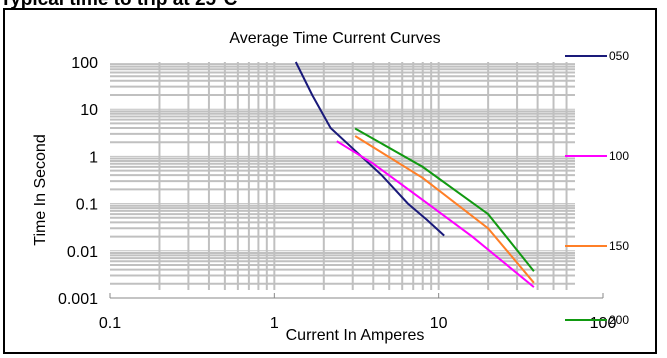 Image resolution: width=667 pixels, height=358 pixels. I want to click on page-heading: Typical time to trip at 25°C, so click(118, 5).